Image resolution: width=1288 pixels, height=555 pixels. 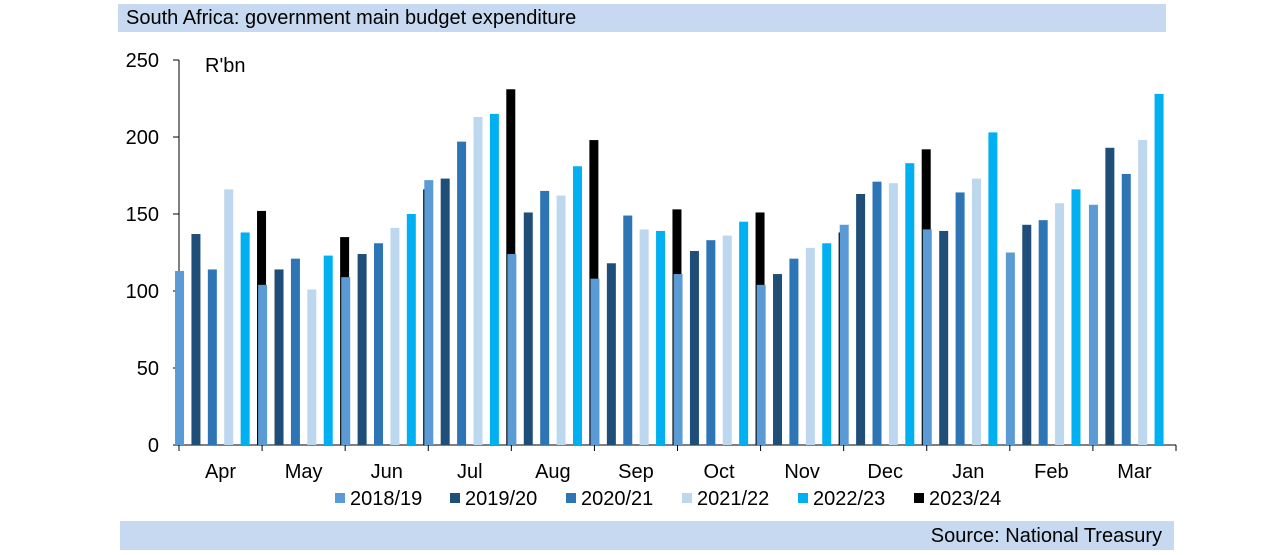 What do you see at coordinates (142, 292) in the screenshot?
I see `y-tick-label: 100` at bounding box center [142, 292].